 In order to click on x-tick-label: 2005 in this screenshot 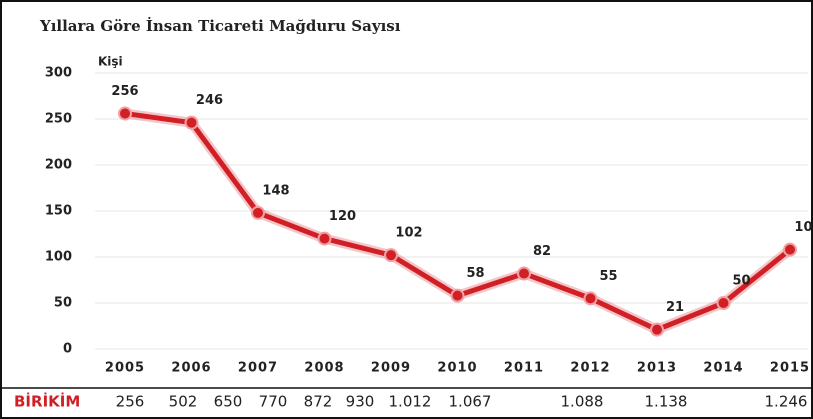, I will do `click(125, 368)`.